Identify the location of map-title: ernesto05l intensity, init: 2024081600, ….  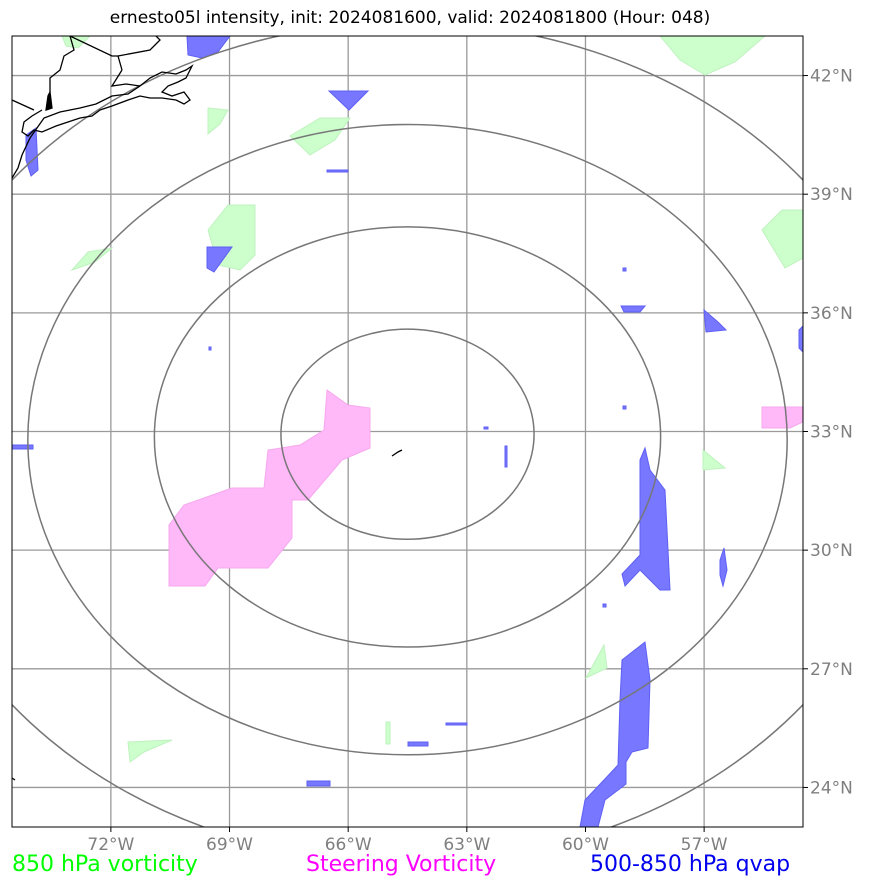
(410, 18).